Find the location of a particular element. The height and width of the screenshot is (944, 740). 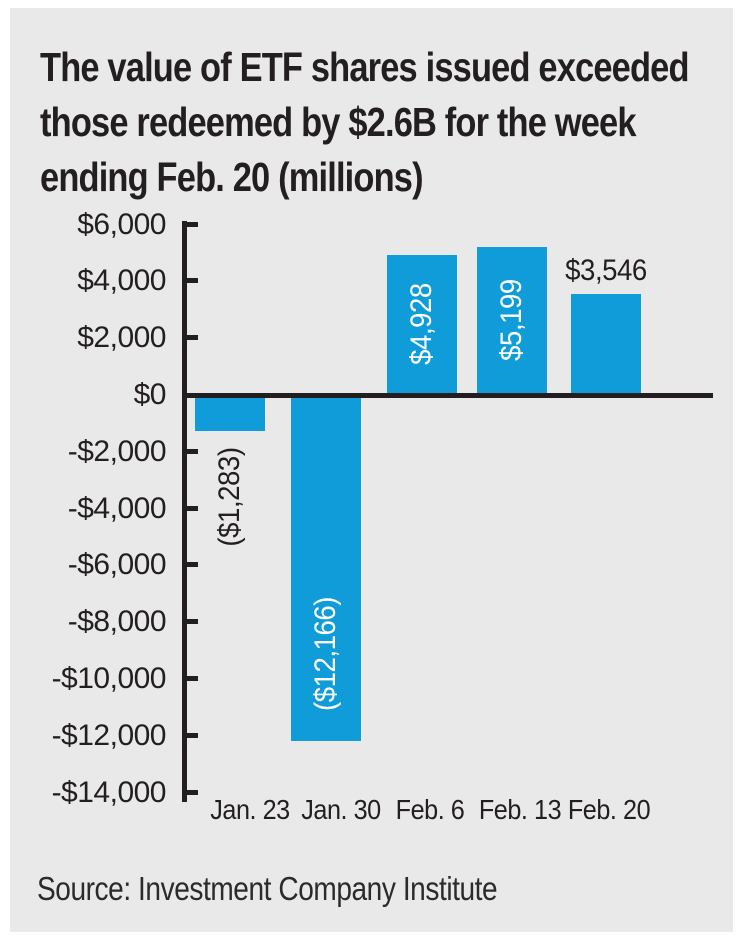

x-category-label: Feb. 13 is located at coordinates (520, 809).